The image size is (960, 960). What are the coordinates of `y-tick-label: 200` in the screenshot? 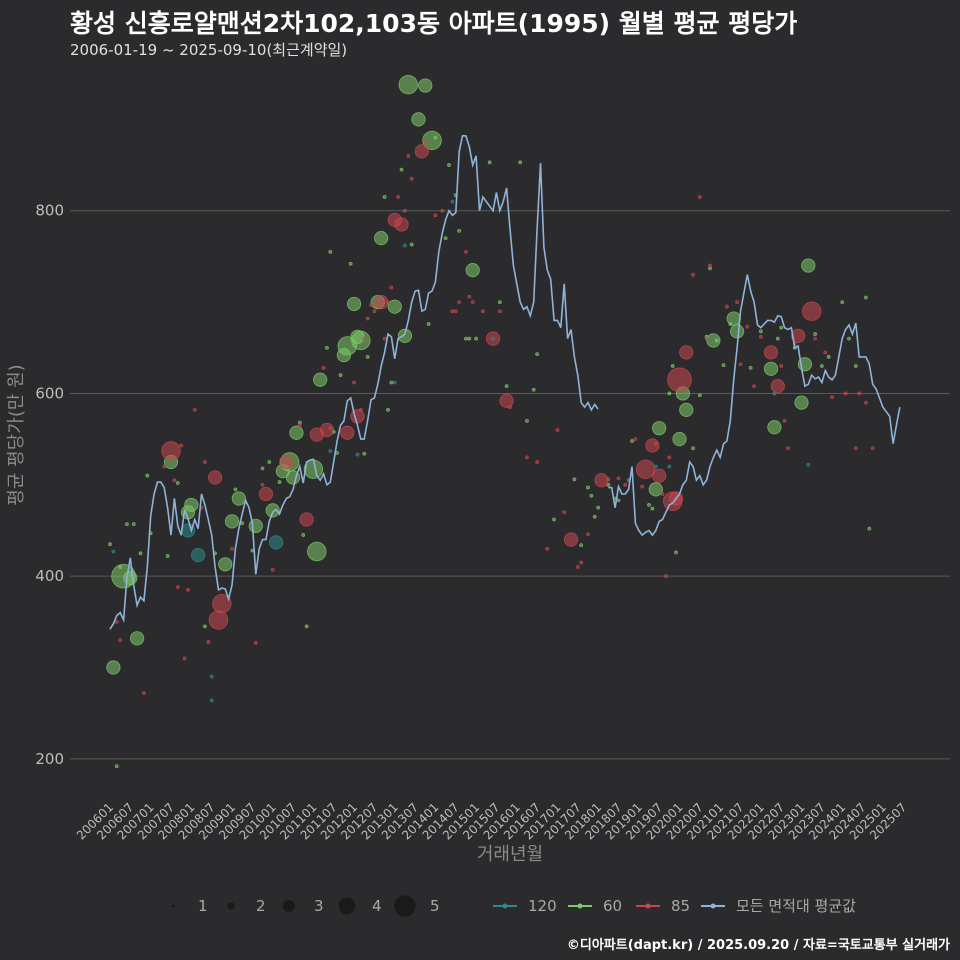 It's located at (49, 759).